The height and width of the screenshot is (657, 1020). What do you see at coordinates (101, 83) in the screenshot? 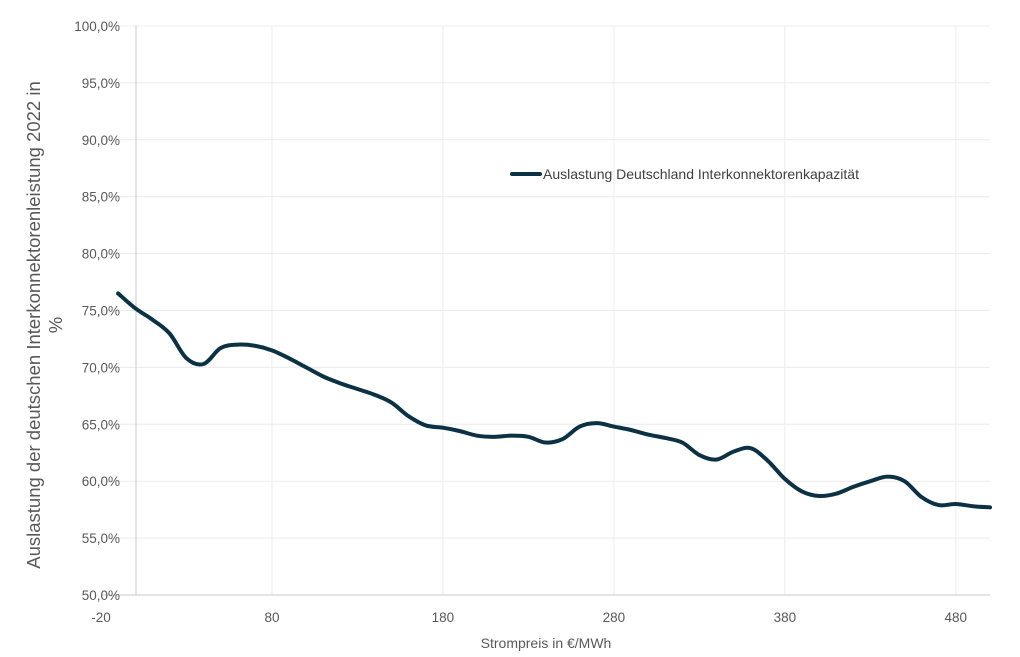
I see `y-tick-label: 95,0%` at bounding box center [101, 83].